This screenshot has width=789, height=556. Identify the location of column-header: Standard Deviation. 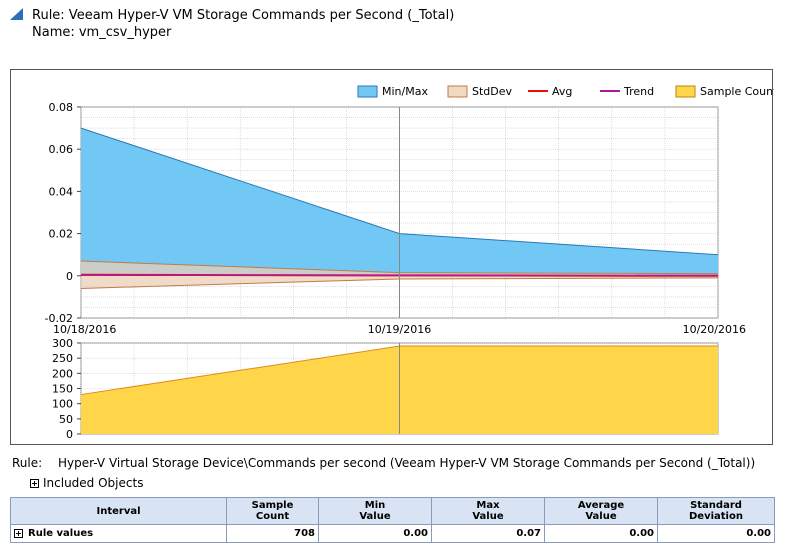
(716, 511).